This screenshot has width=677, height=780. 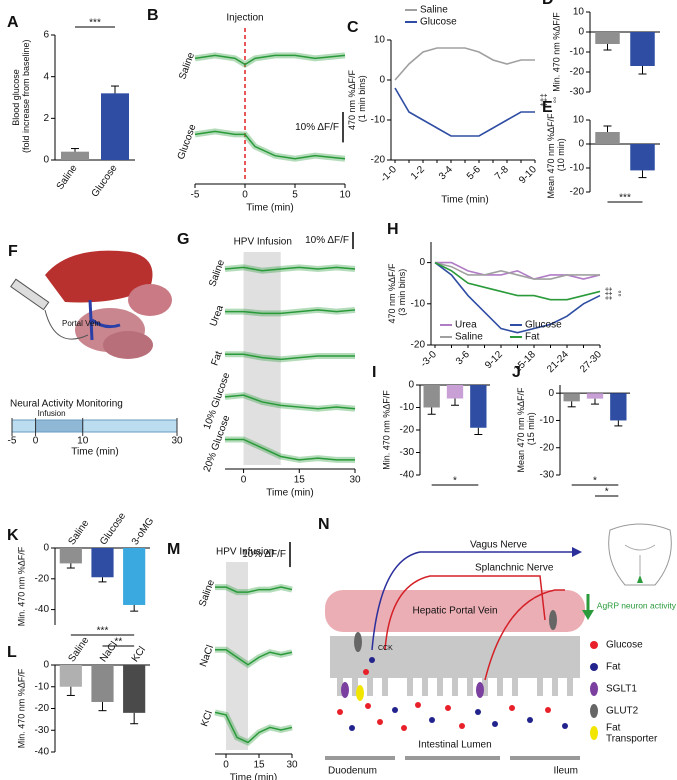 I want to click on panel-letter: G, so click(x=183, y=239).